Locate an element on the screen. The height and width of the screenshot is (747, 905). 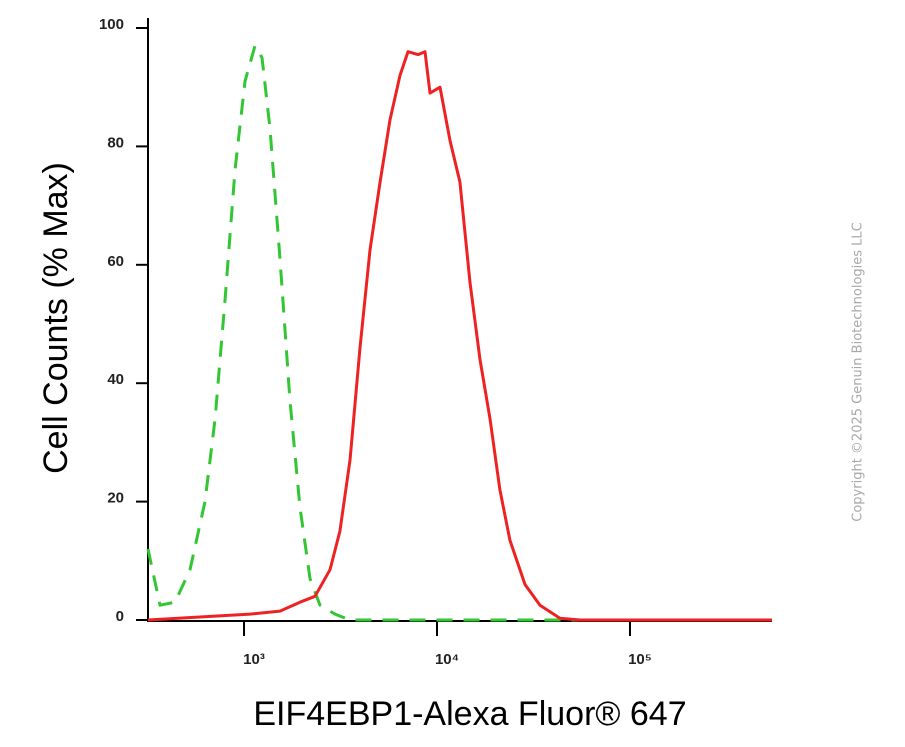
y-tick-label: 80 is located at coordinates (115, 142).